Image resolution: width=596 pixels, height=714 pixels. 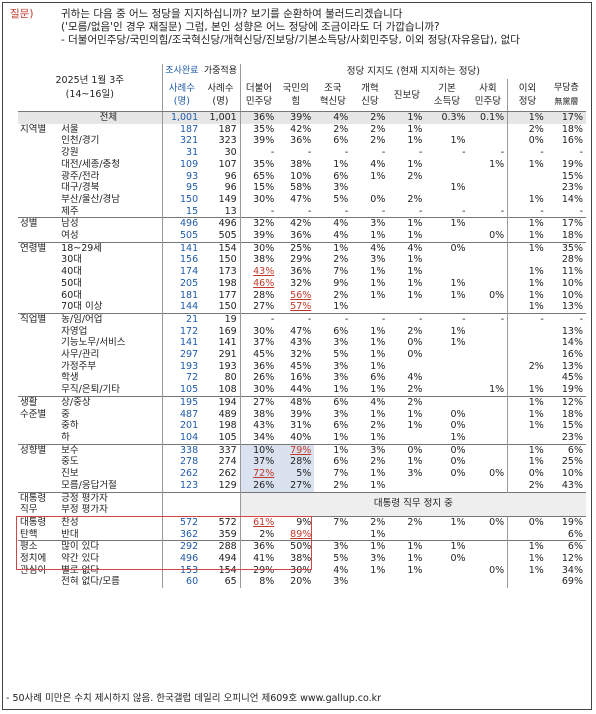 What do you see at coordinates (566, 224) in the screenshot?
I see `percent-cell: 17%` at bounding box center [566, 224].